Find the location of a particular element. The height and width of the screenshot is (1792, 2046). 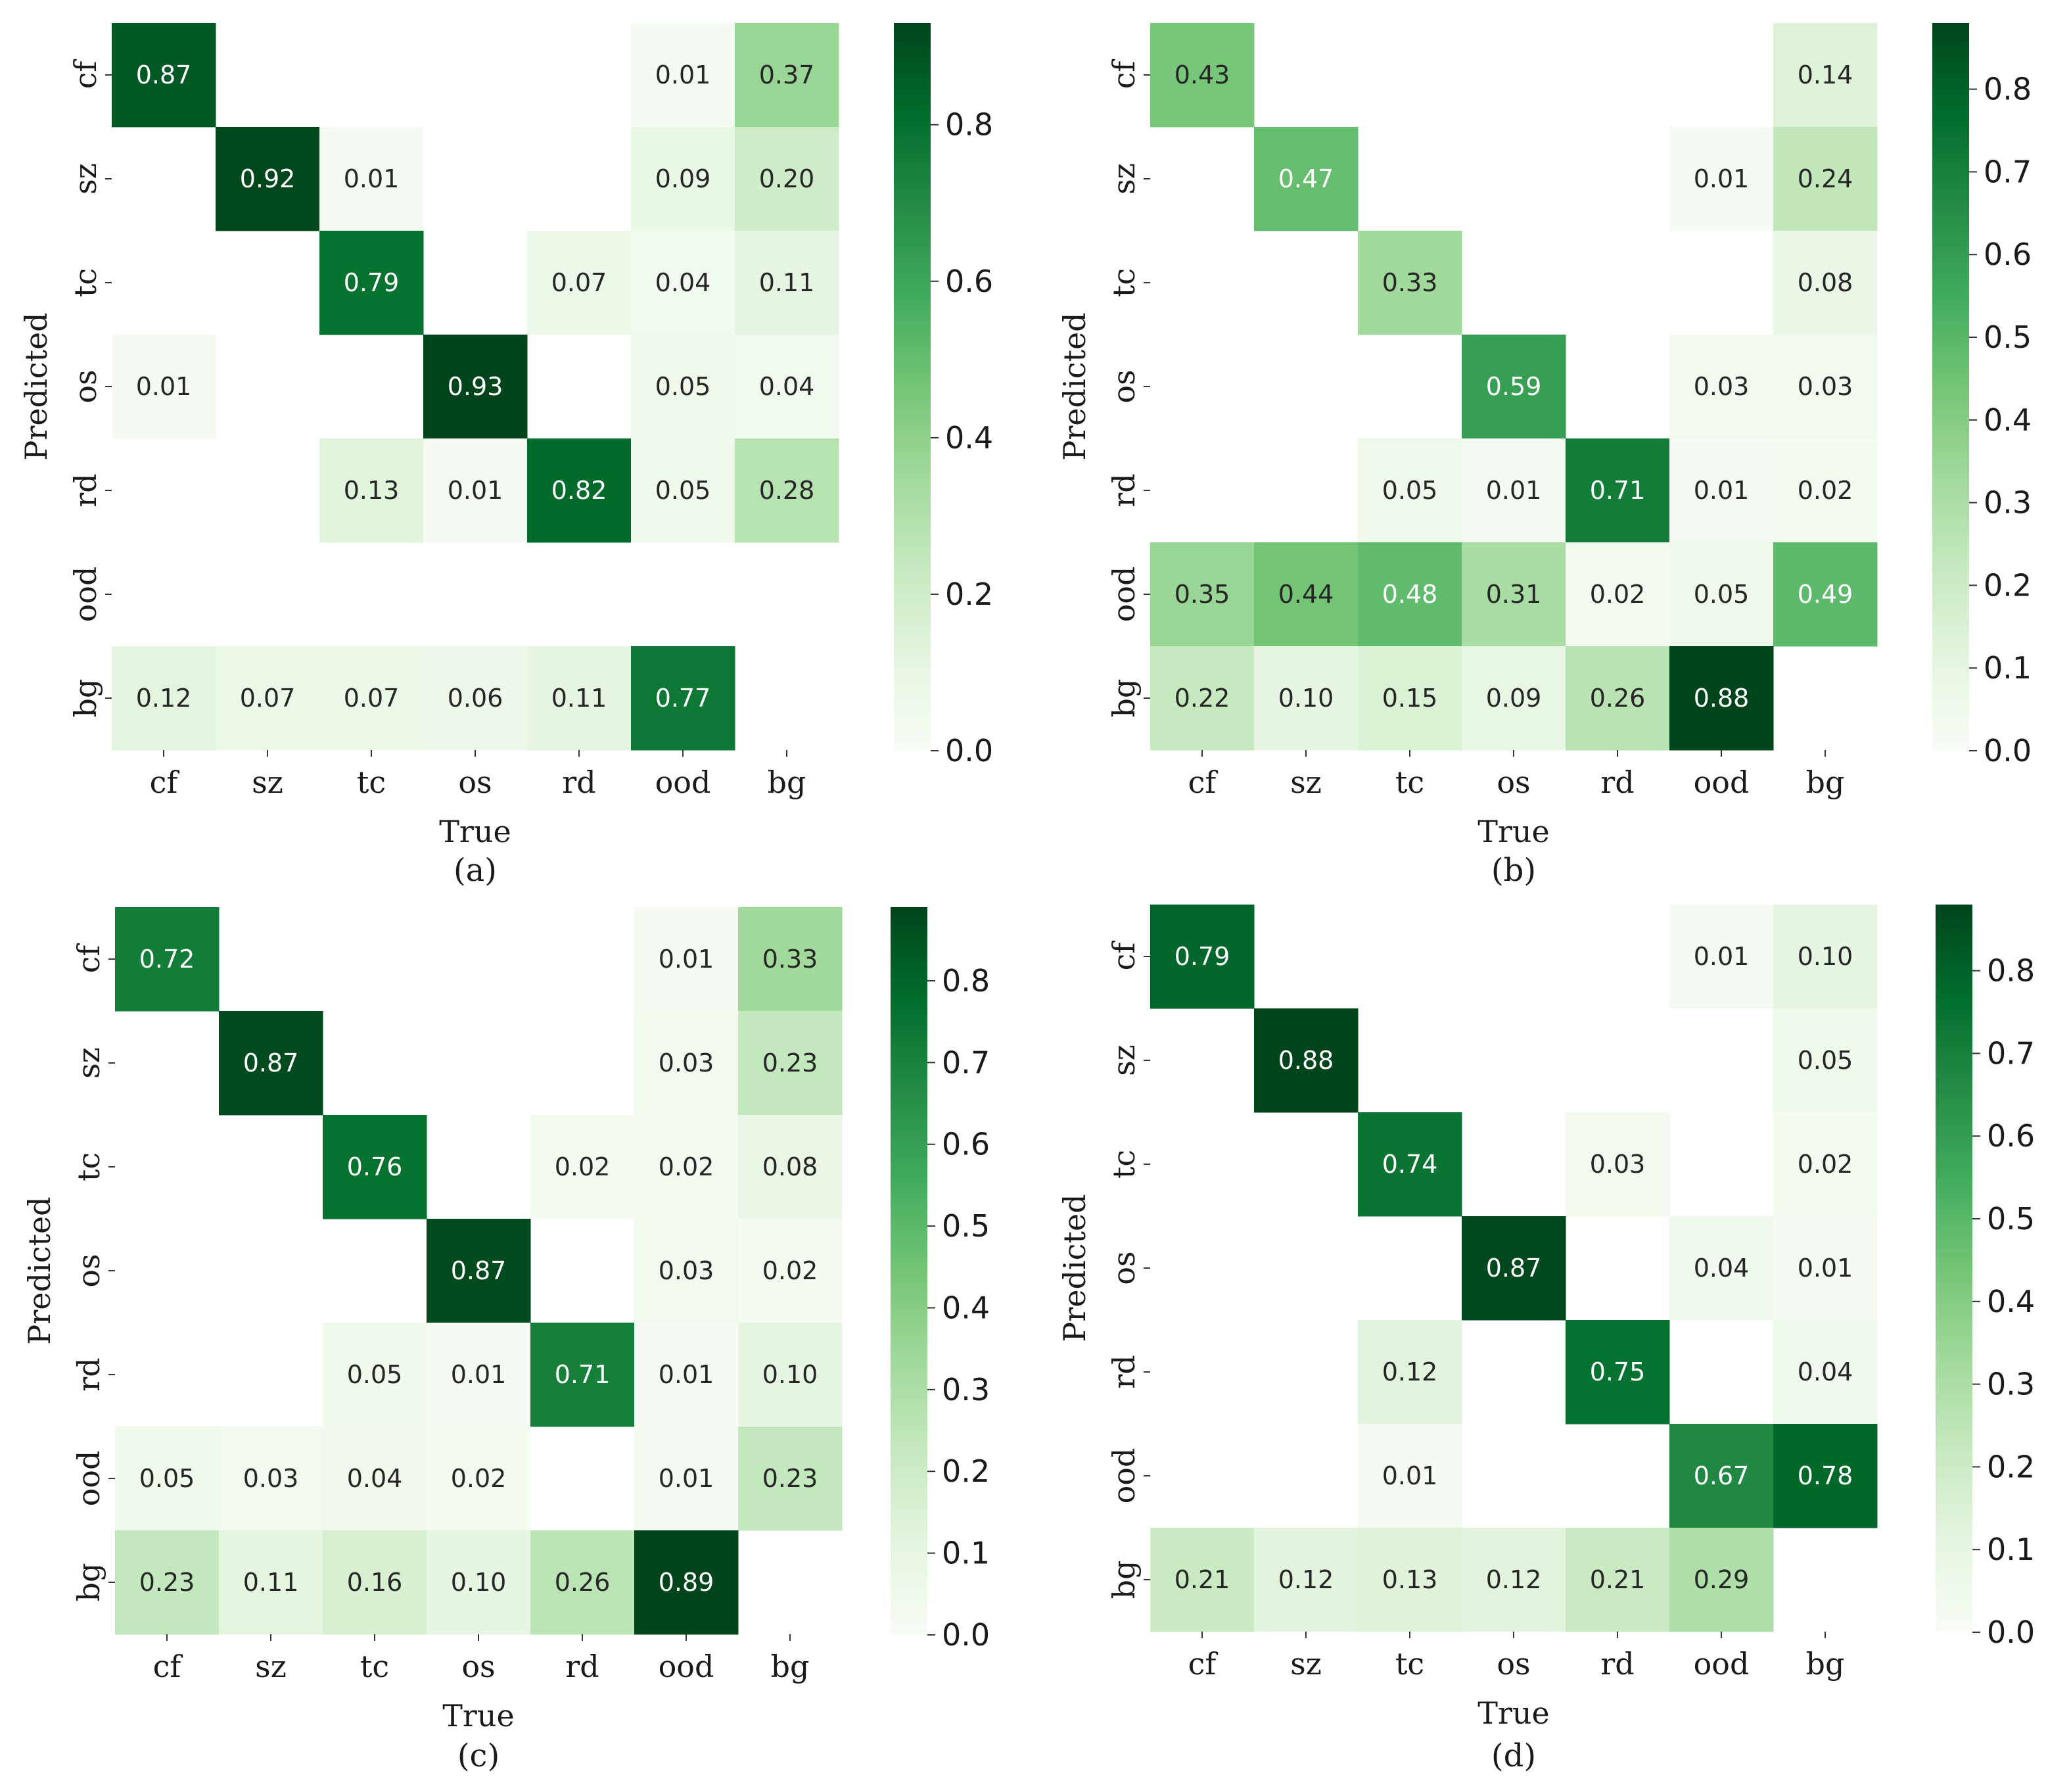

y-tick-label: ood is located at coordinates (1124, 595).